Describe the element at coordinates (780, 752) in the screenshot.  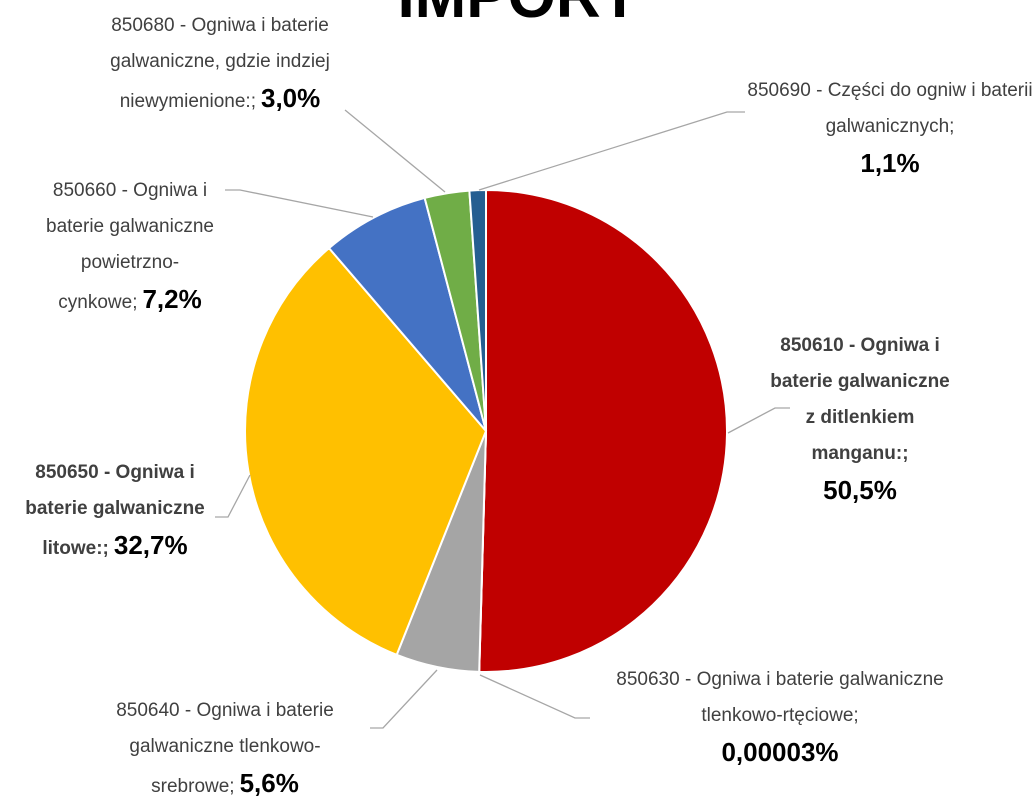
I see `label-value: 0,00003%` at that location.